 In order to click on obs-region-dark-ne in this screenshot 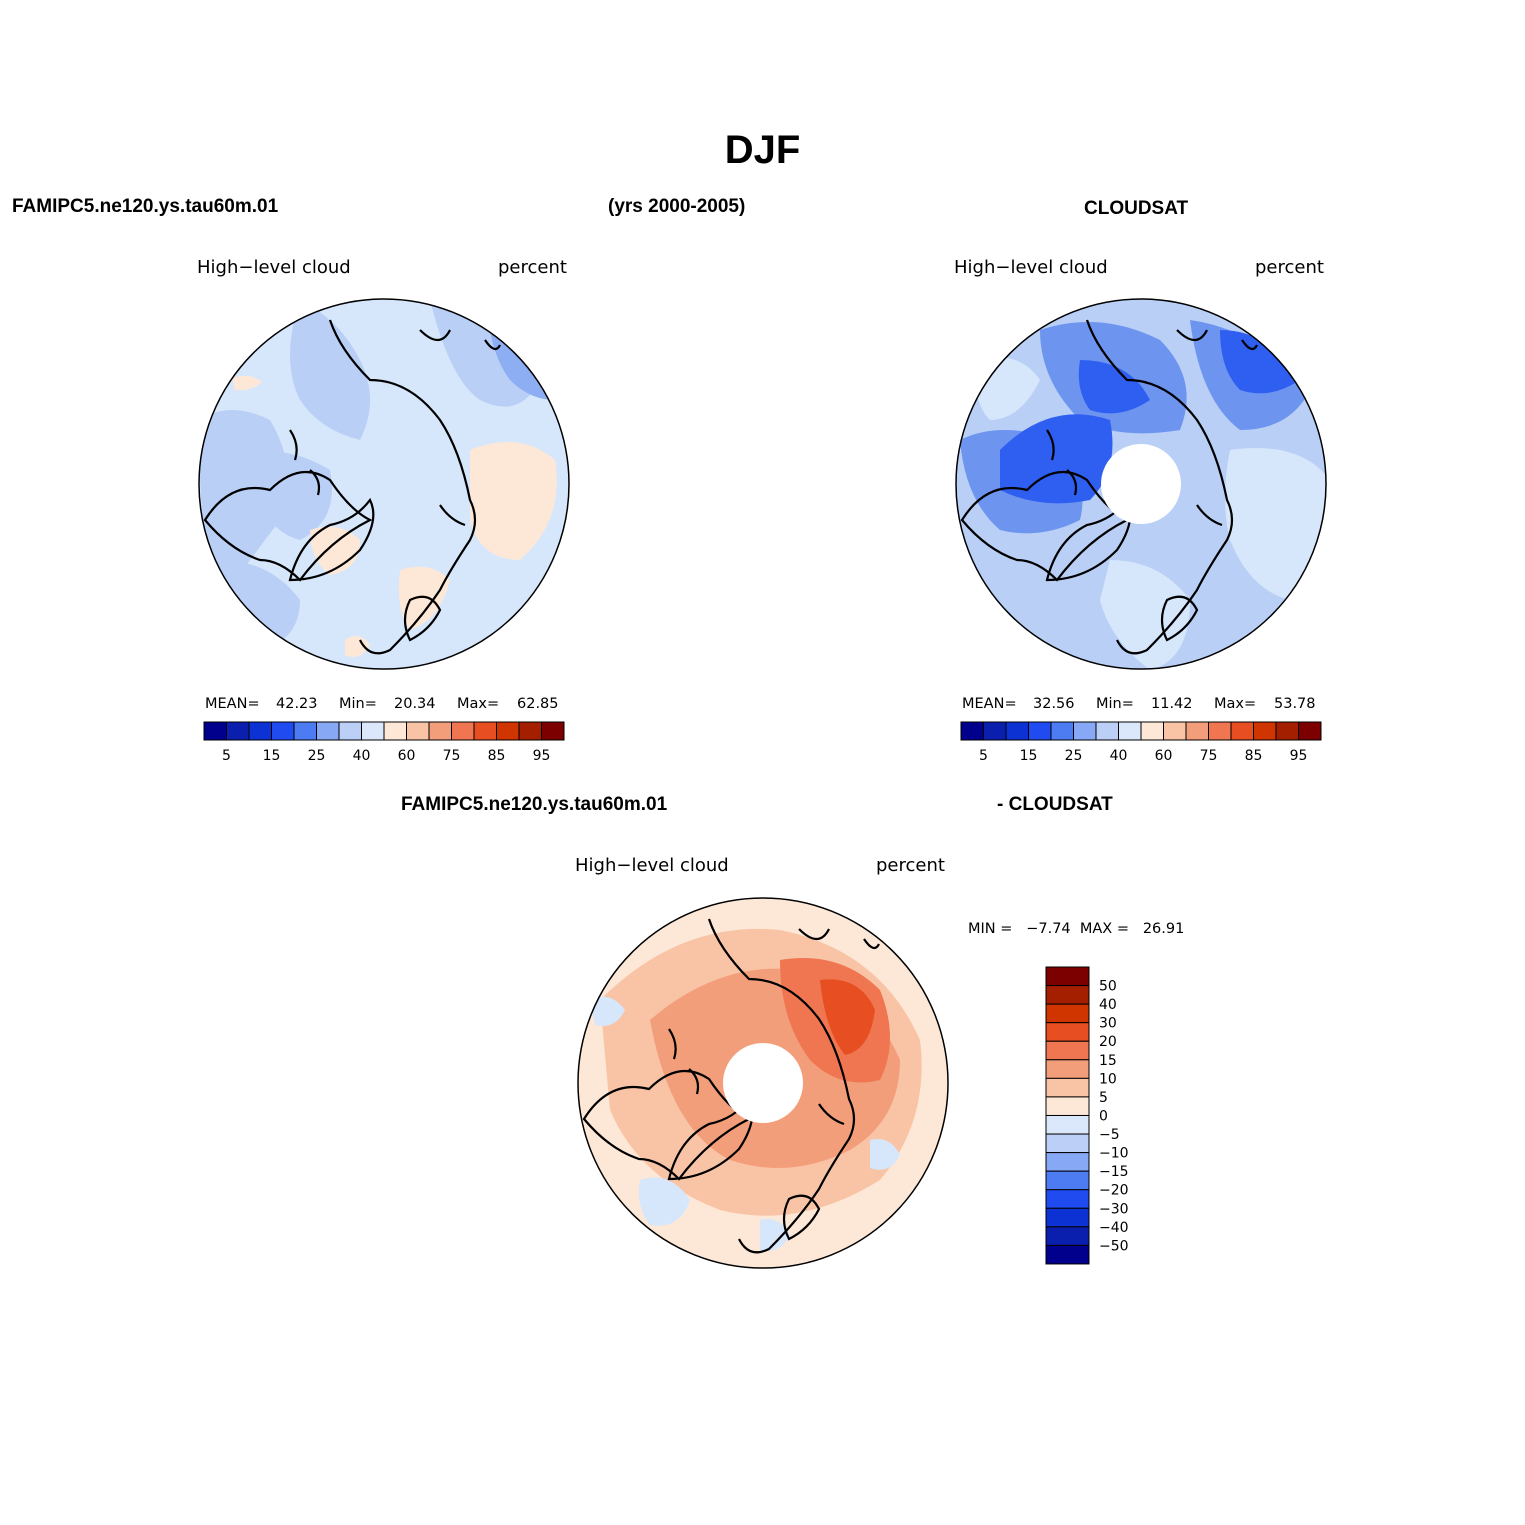, I will do `click(1260, 362)`.